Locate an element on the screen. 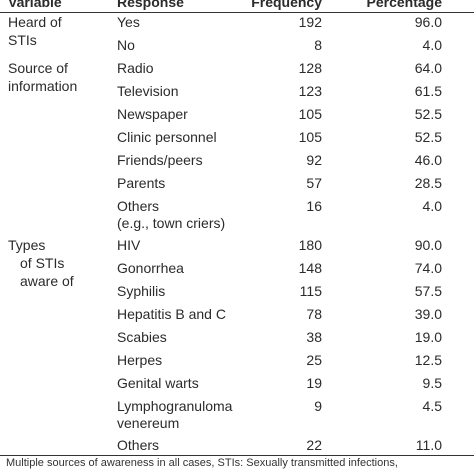 The width and height of the screenshot is (474, 474). response-cell: Lymphogranuloma is located at coordinates (175, 406).